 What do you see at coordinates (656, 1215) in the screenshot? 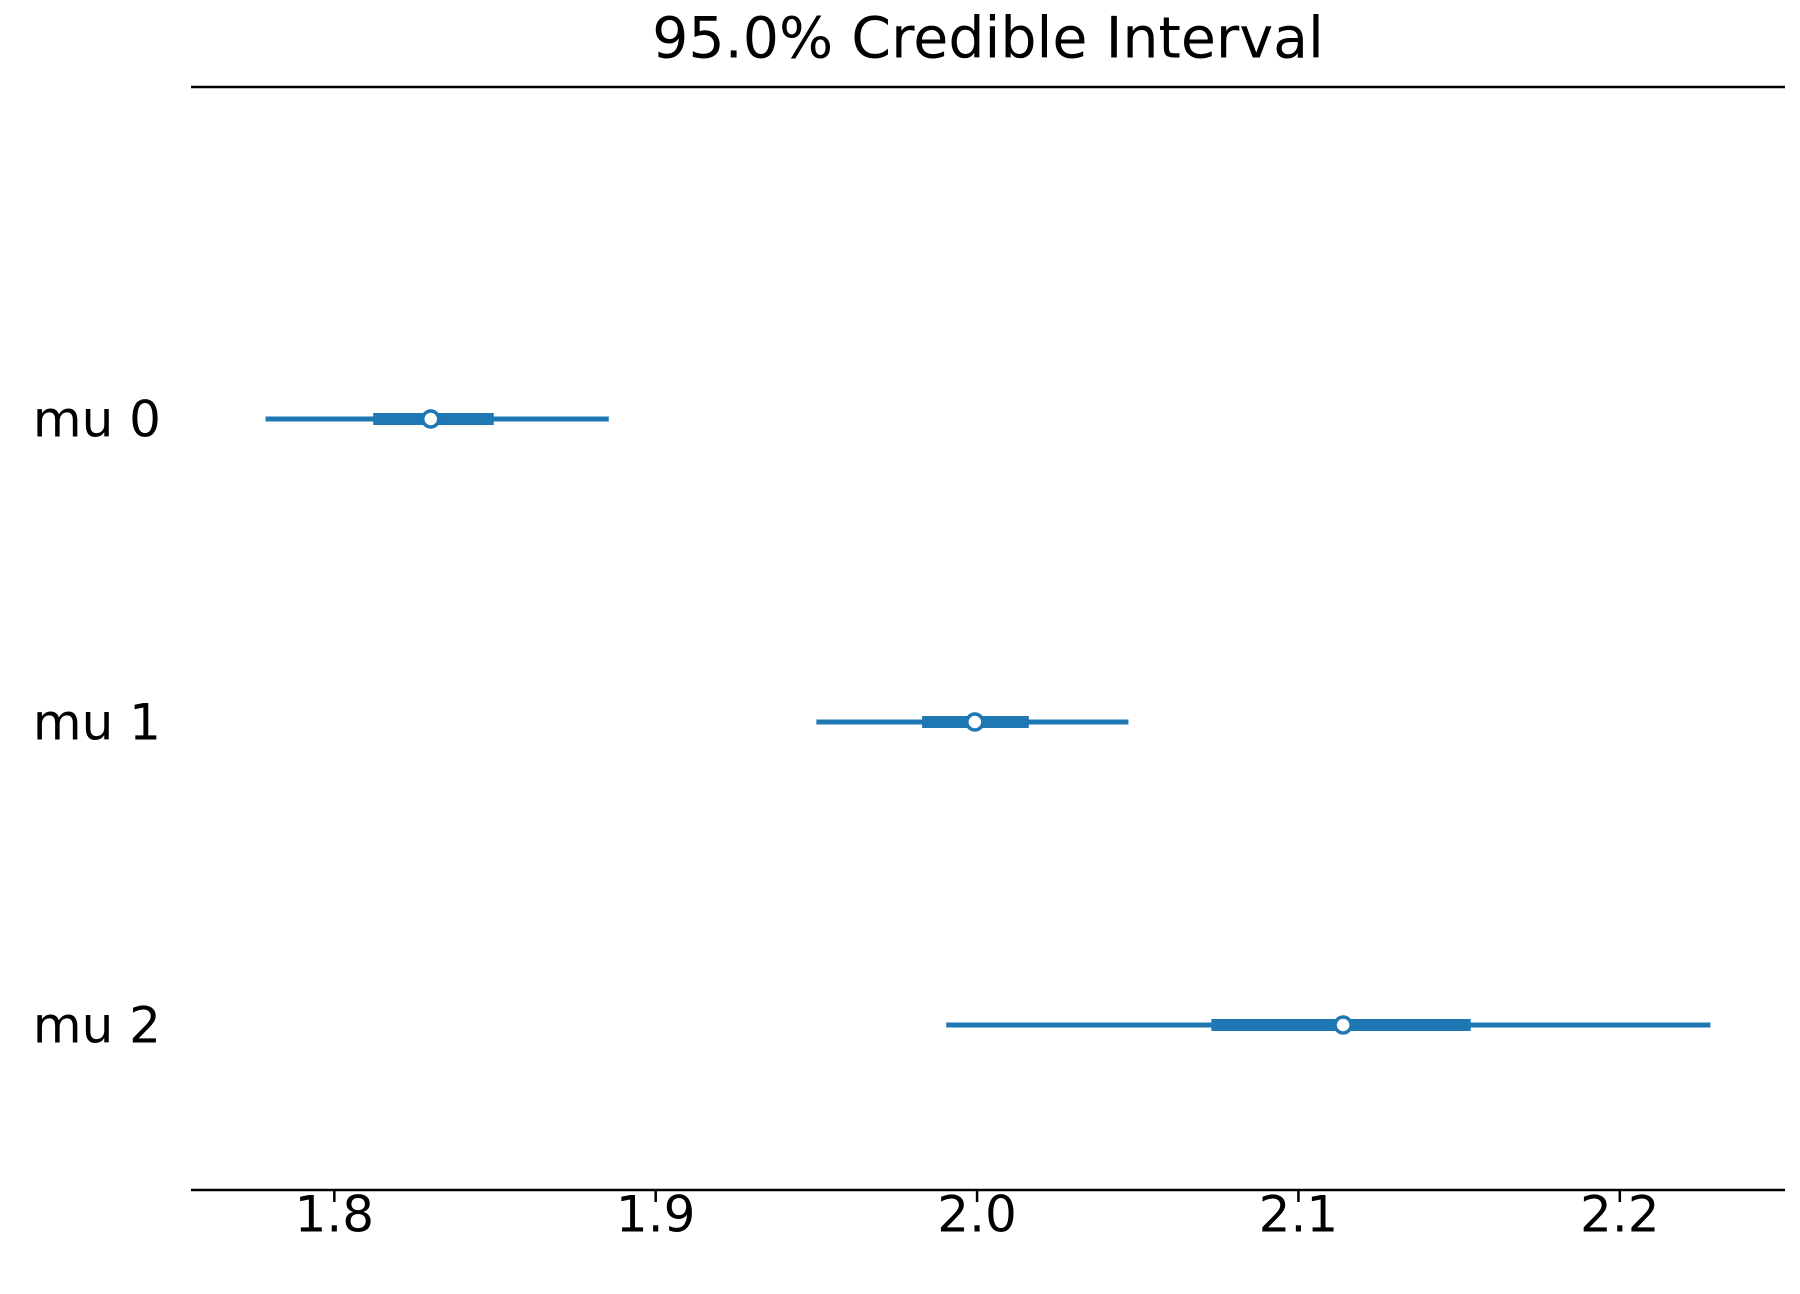
I see `x-tick-label: 1.9` at bounding box center [656, 1215].